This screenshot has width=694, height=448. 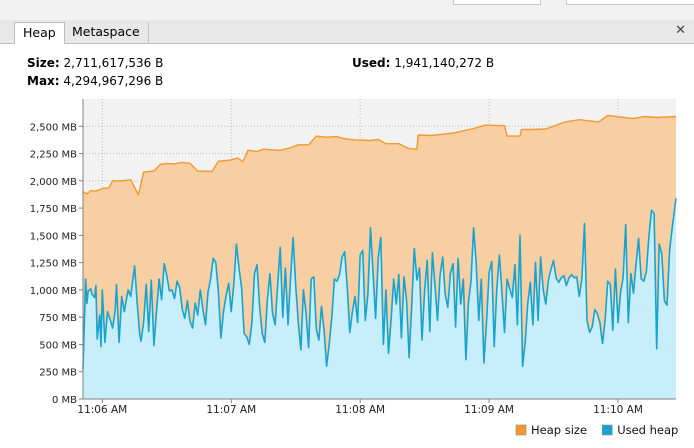 I want to click on x-axis-ticks: 11:06 AM 11:07 AM 11:08 AM 11:09 AM 11:10 AM, so click(x=376, y=407).